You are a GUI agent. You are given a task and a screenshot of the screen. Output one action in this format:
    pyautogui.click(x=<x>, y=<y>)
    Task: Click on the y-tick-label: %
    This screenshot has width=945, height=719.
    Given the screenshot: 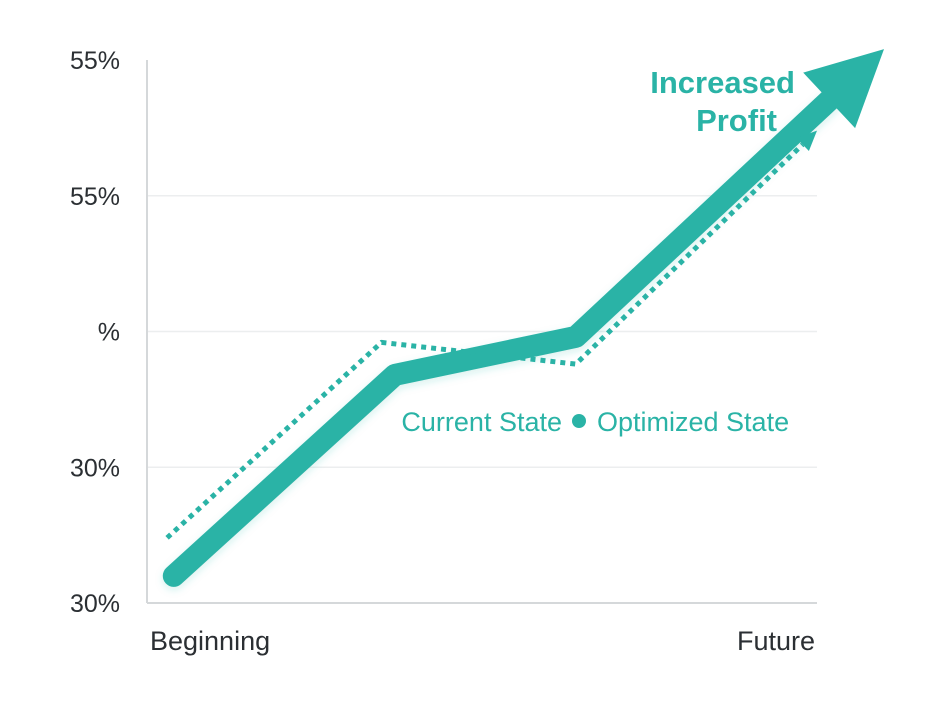 What is the action you would take?
    pyautogui.click(x=109, y=333)
    